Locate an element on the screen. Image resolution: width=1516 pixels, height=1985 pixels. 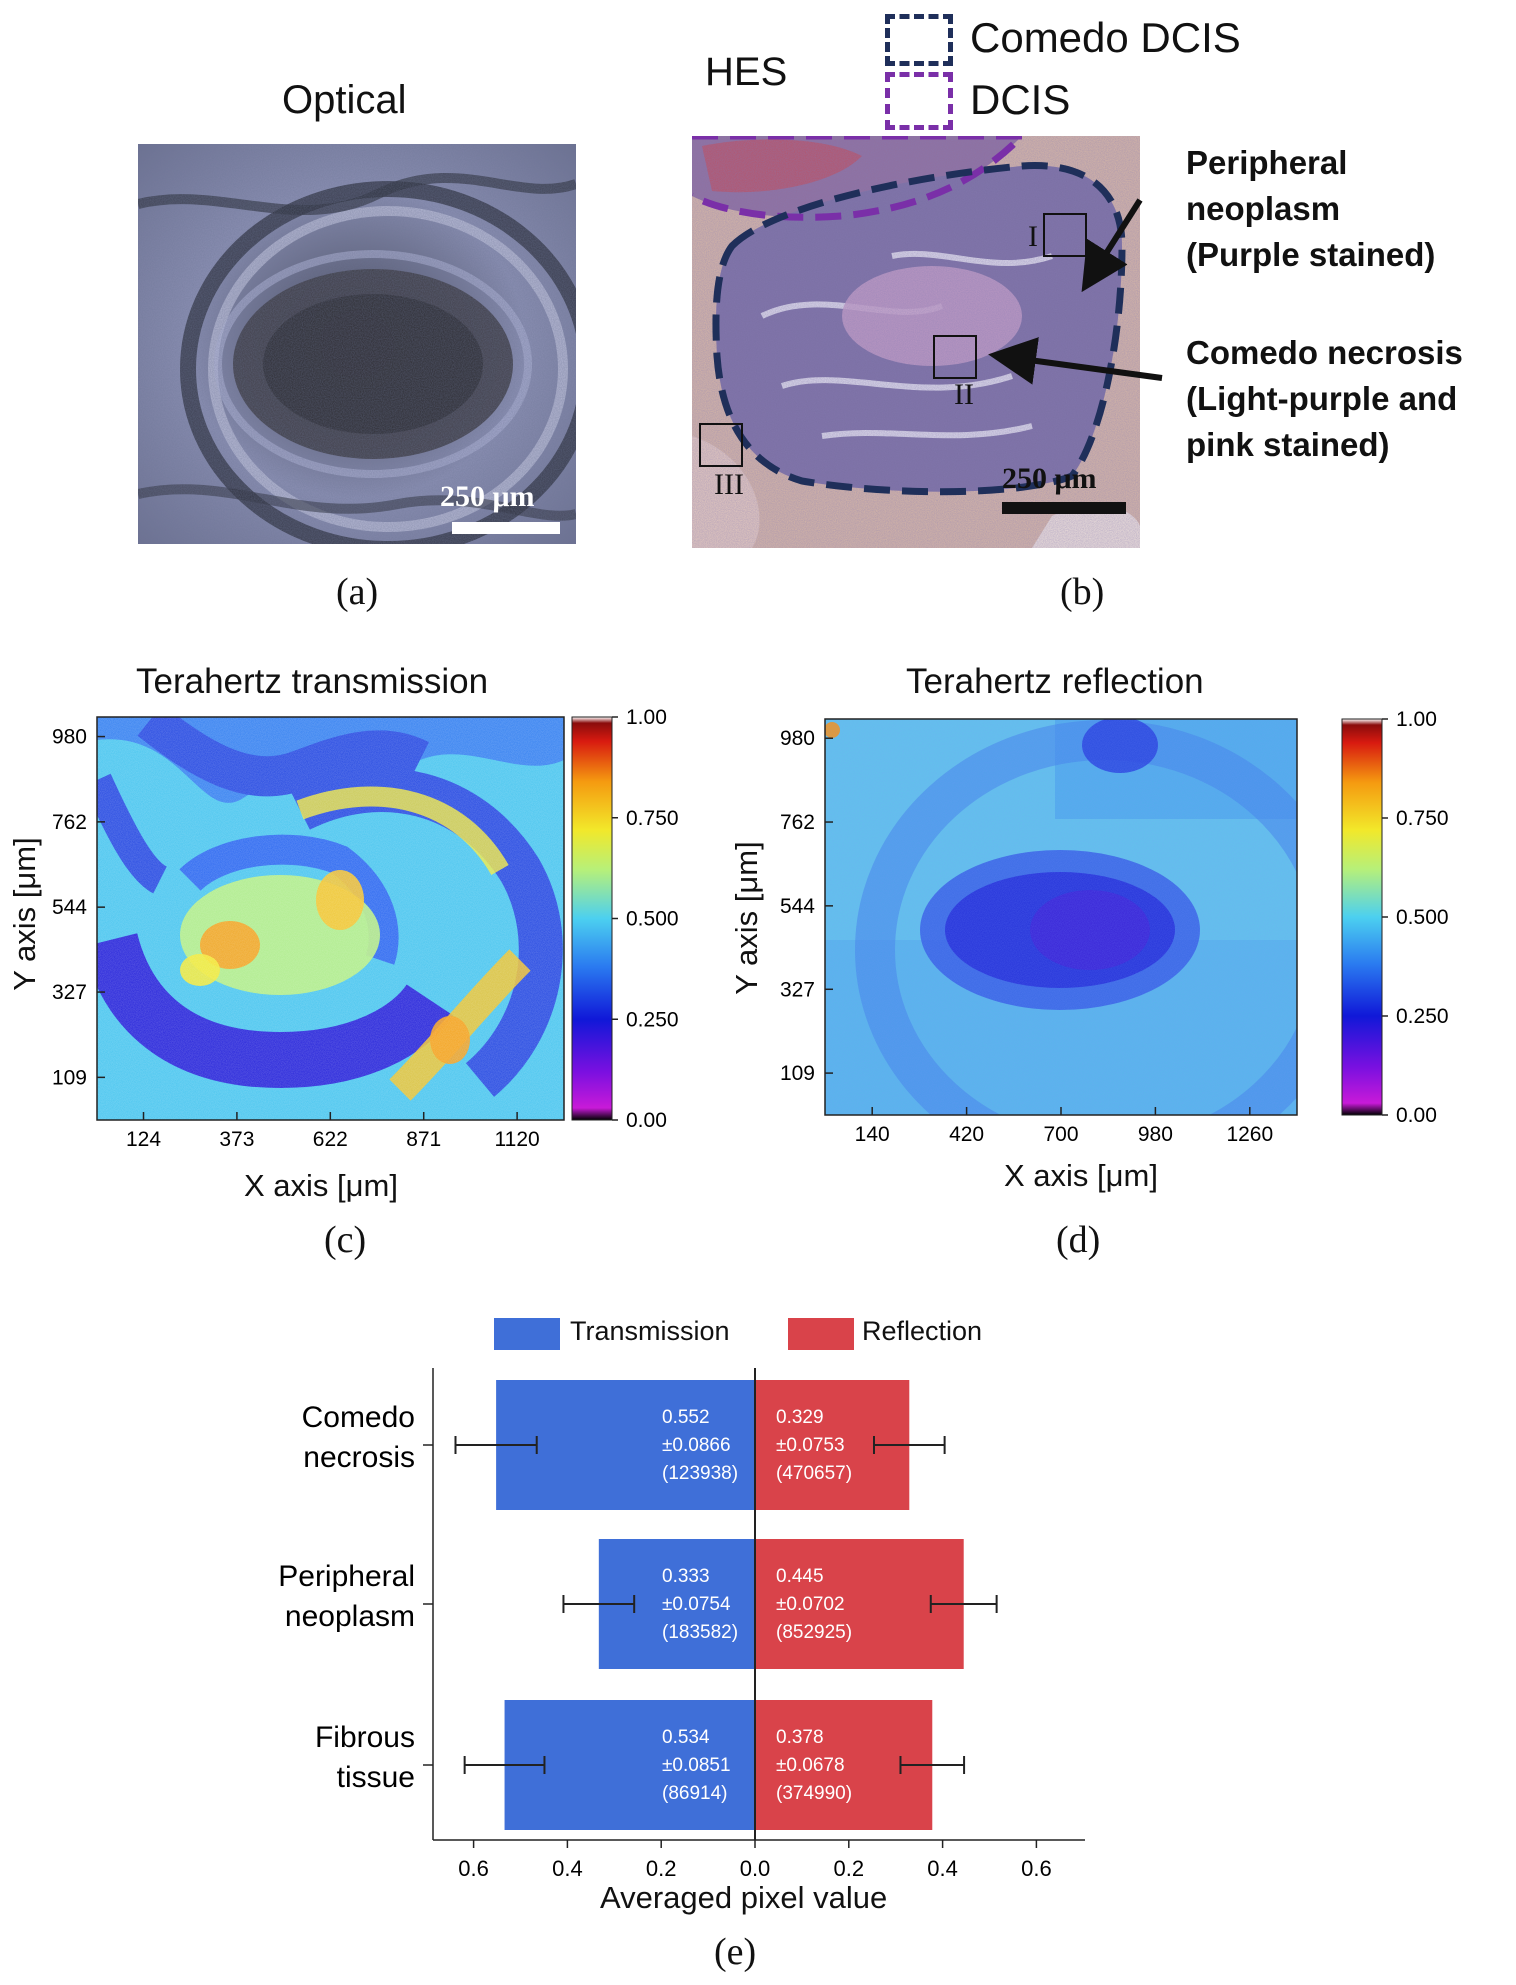
region-ii-label: II is located at coordinates (964, 394).